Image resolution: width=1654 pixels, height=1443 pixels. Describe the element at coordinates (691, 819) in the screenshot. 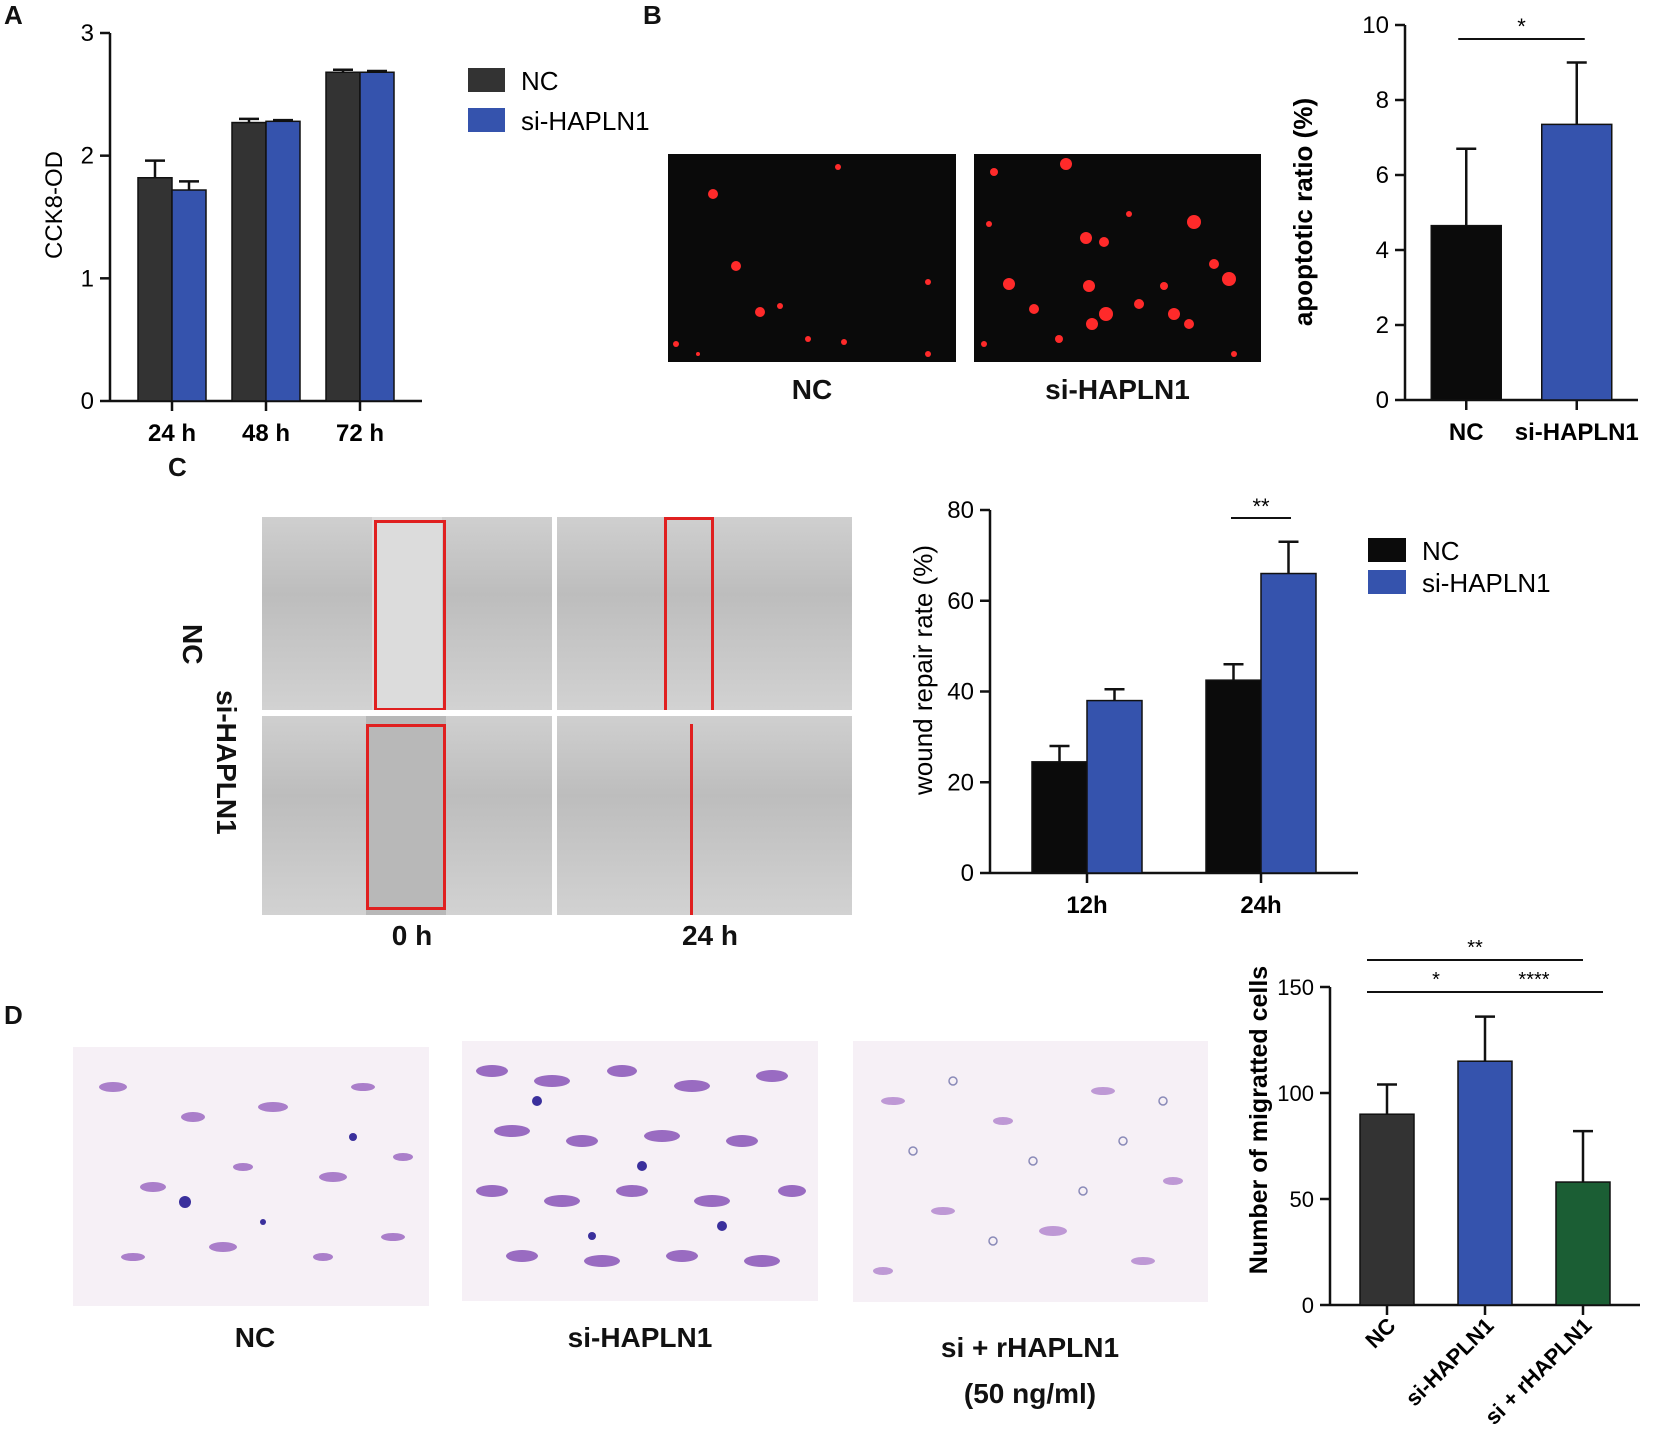

I see `wound-line-si-24h` at that location.